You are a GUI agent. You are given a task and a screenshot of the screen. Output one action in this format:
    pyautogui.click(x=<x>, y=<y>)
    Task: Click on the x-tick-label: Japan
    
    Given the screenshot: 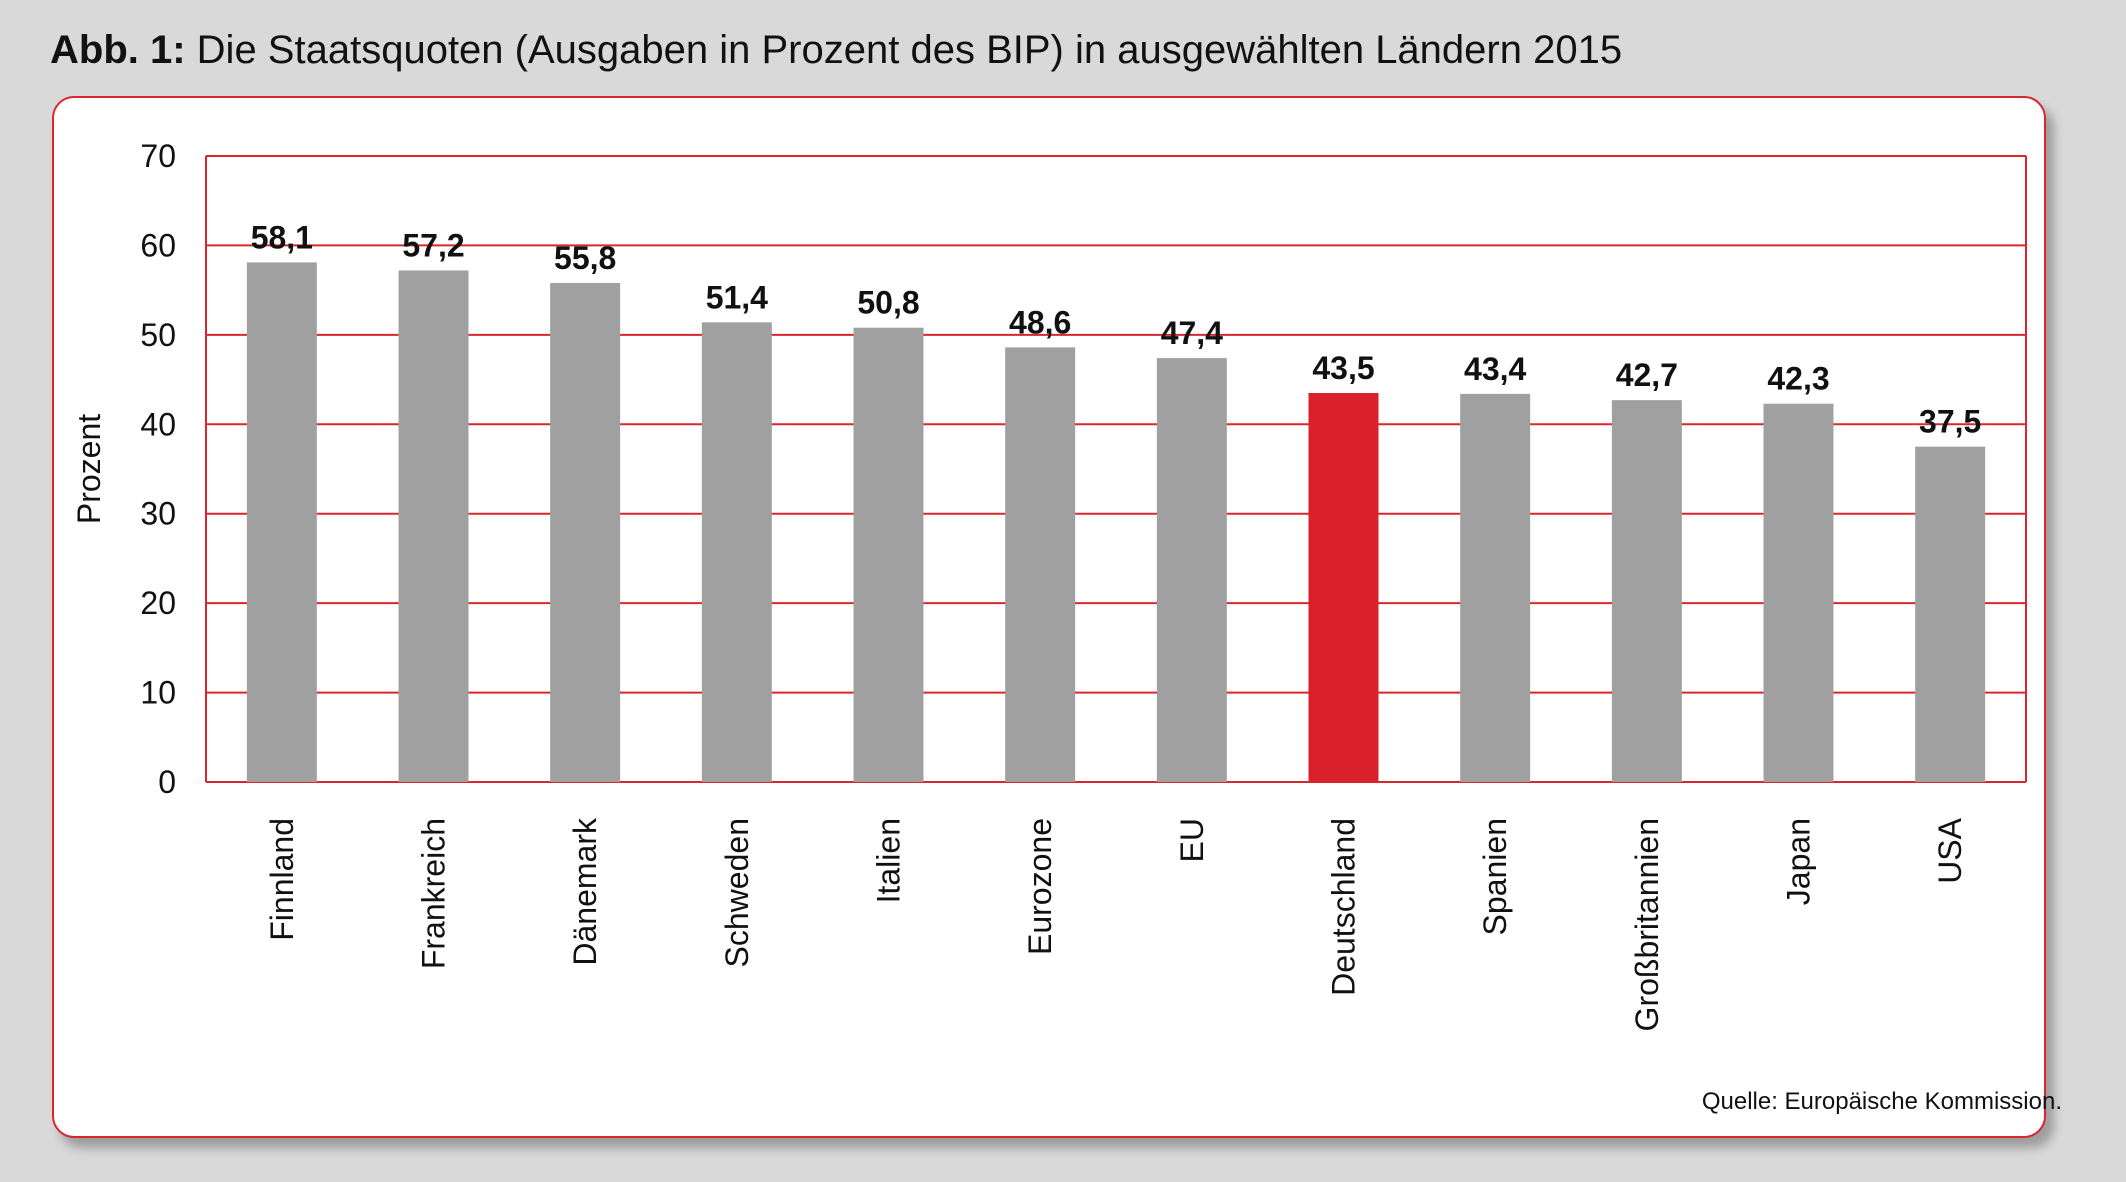 What is the action you would take?
    pyautogui.click(x=1799, y=861)
    